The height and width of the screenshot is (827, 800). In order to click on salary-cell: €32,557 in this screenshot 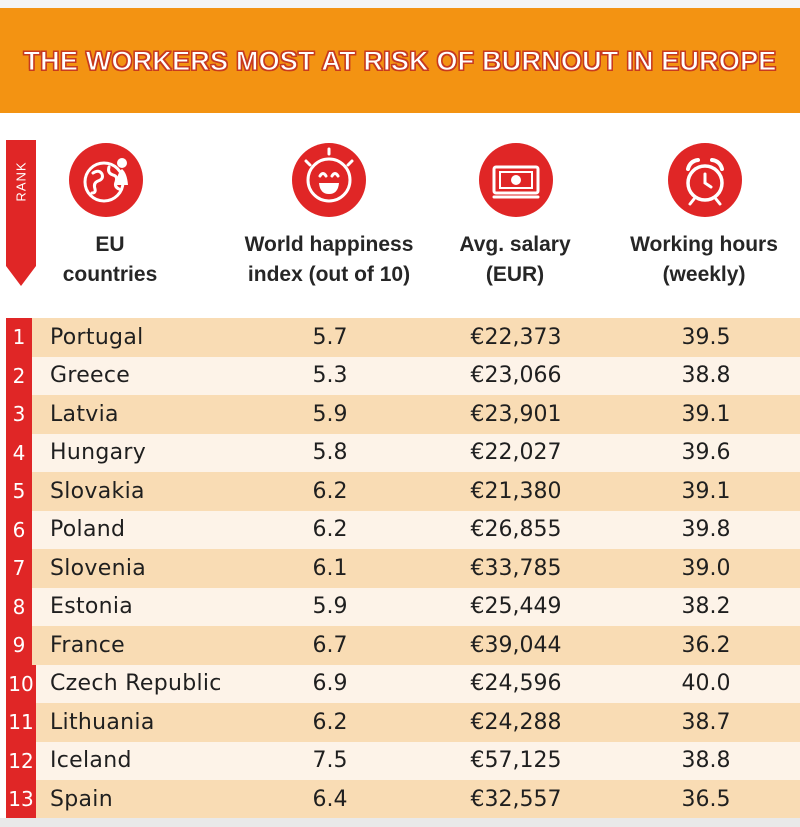, I will do `click(516, 799)`.